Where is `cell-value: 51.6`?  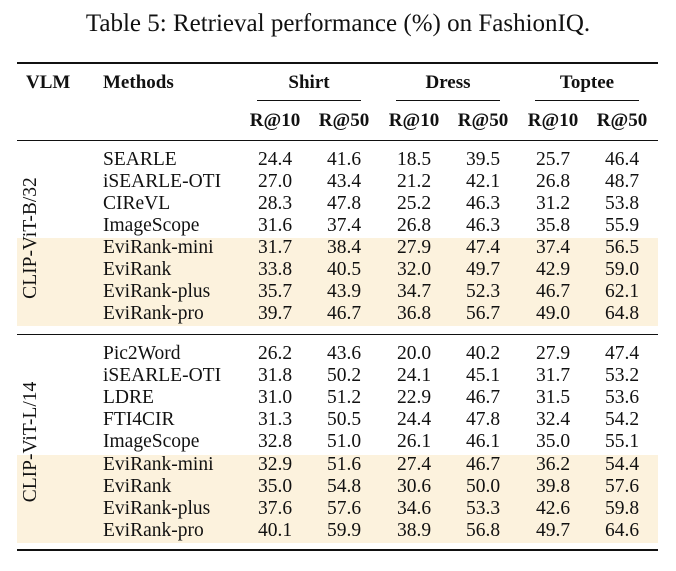
cell-value: 51.6 is located at coordinates (344, 464).